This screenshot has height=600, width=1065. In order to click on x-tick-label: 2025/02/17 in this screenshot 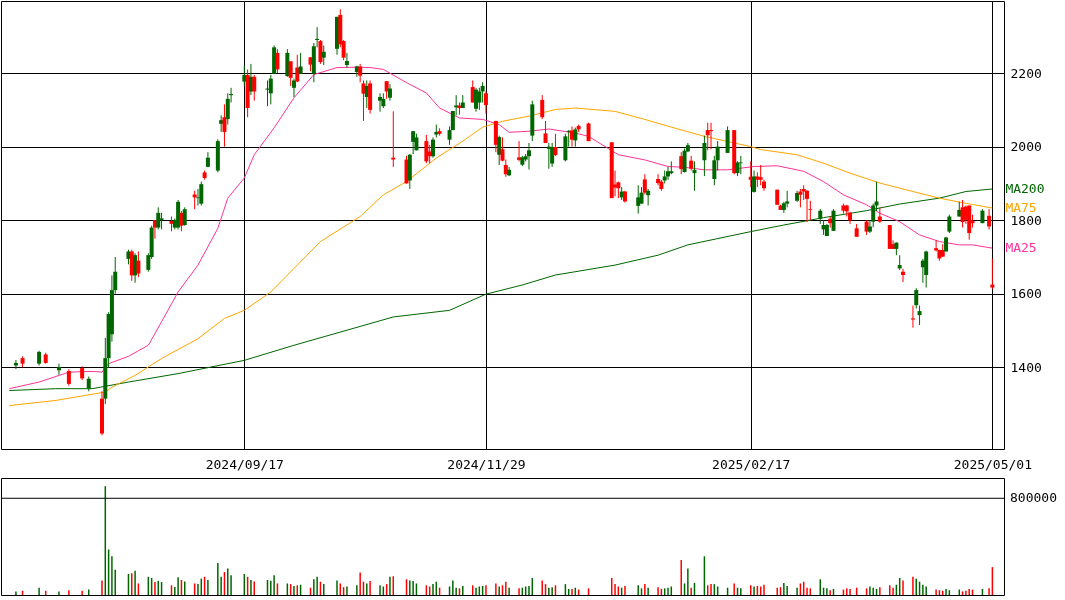, I will do `click(751, 464)`.